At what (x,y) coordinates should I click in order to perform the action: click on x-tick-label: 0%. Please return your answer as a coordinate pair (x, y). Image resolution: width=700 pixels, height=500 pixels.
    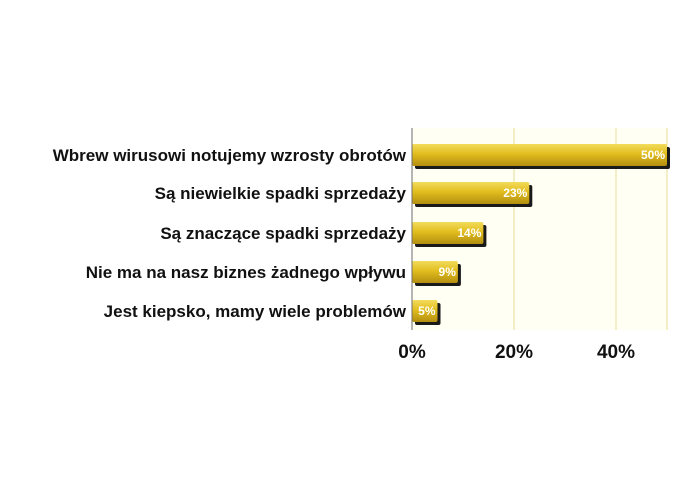
    Looking at the image, I should click on (412, 352).